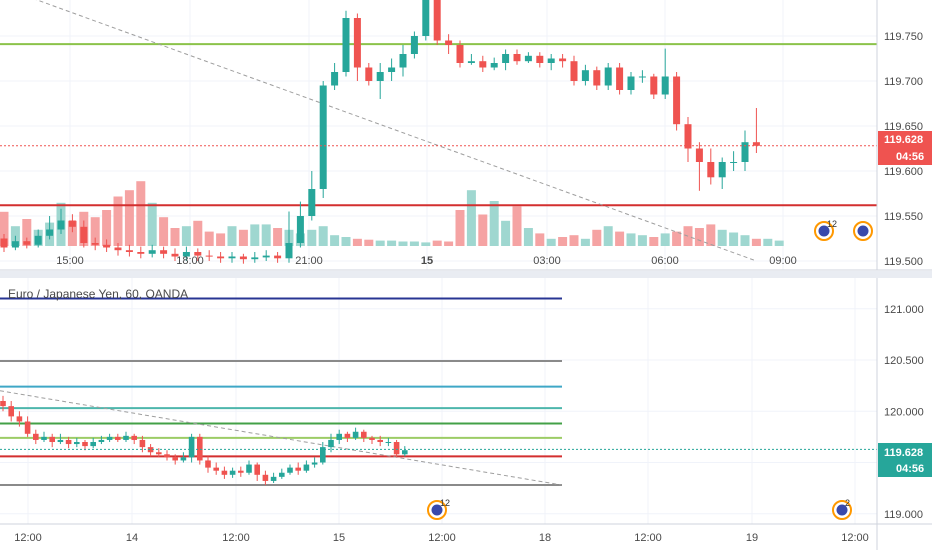  I want to click on trend-line, so click(281, 438).